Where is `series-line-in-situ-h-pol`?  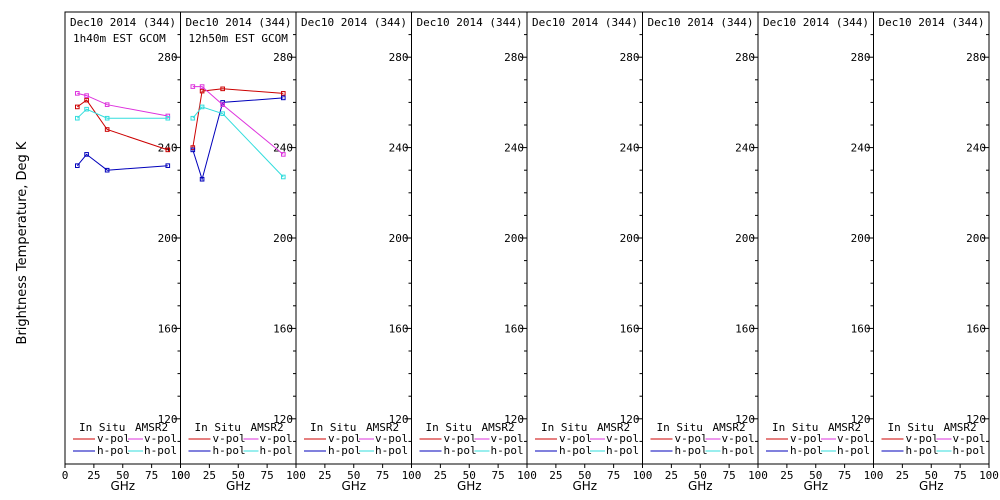
series-line-in-situ-h-pol is located at coordinates (122, 162).